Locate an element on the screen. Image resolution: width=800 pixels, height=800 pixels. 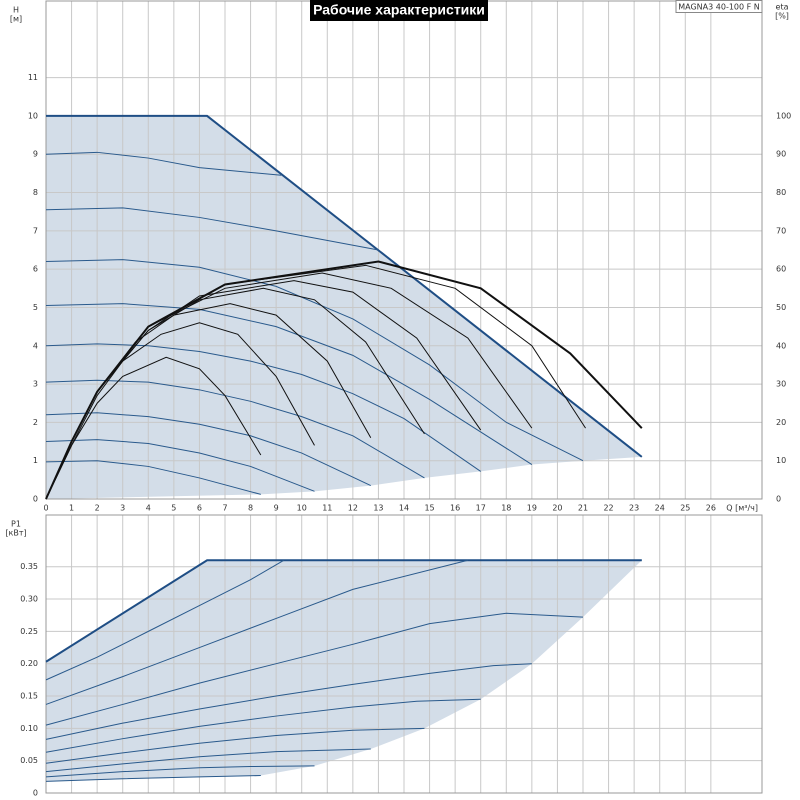
y-tick-label: 0.15 is located at coordinates (29, 696).